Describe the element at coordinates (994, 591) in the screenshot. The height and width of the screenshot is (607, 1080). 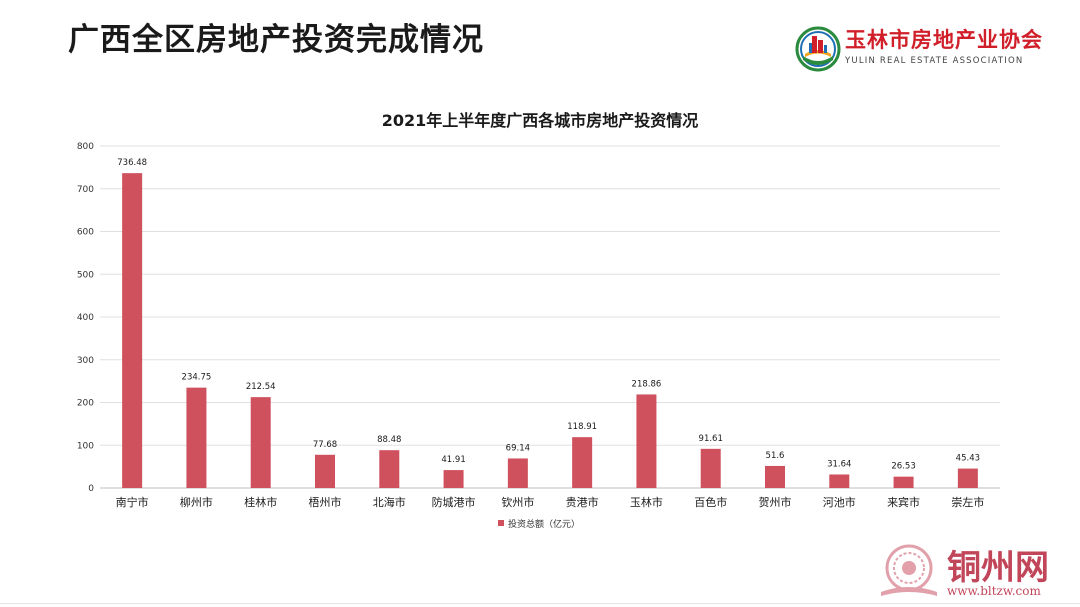
I see `watermark-url: www.bltzw.com` at that location.